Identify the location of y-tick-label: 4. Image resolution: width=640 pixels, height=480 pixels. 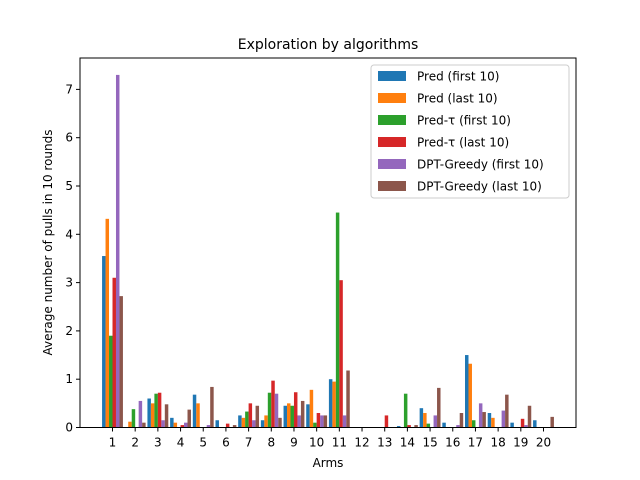
(69, 234).